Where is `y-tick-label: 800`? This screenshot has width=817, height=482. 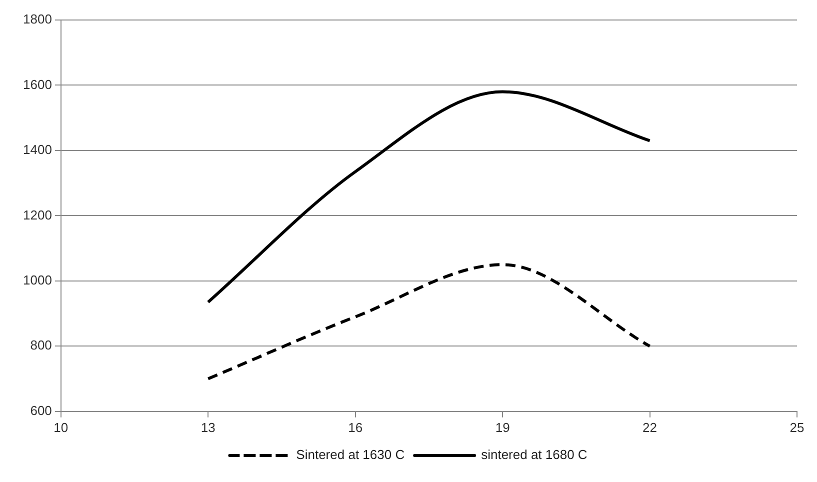 y-tick-label: 800 is located at coordinates (41, 345).